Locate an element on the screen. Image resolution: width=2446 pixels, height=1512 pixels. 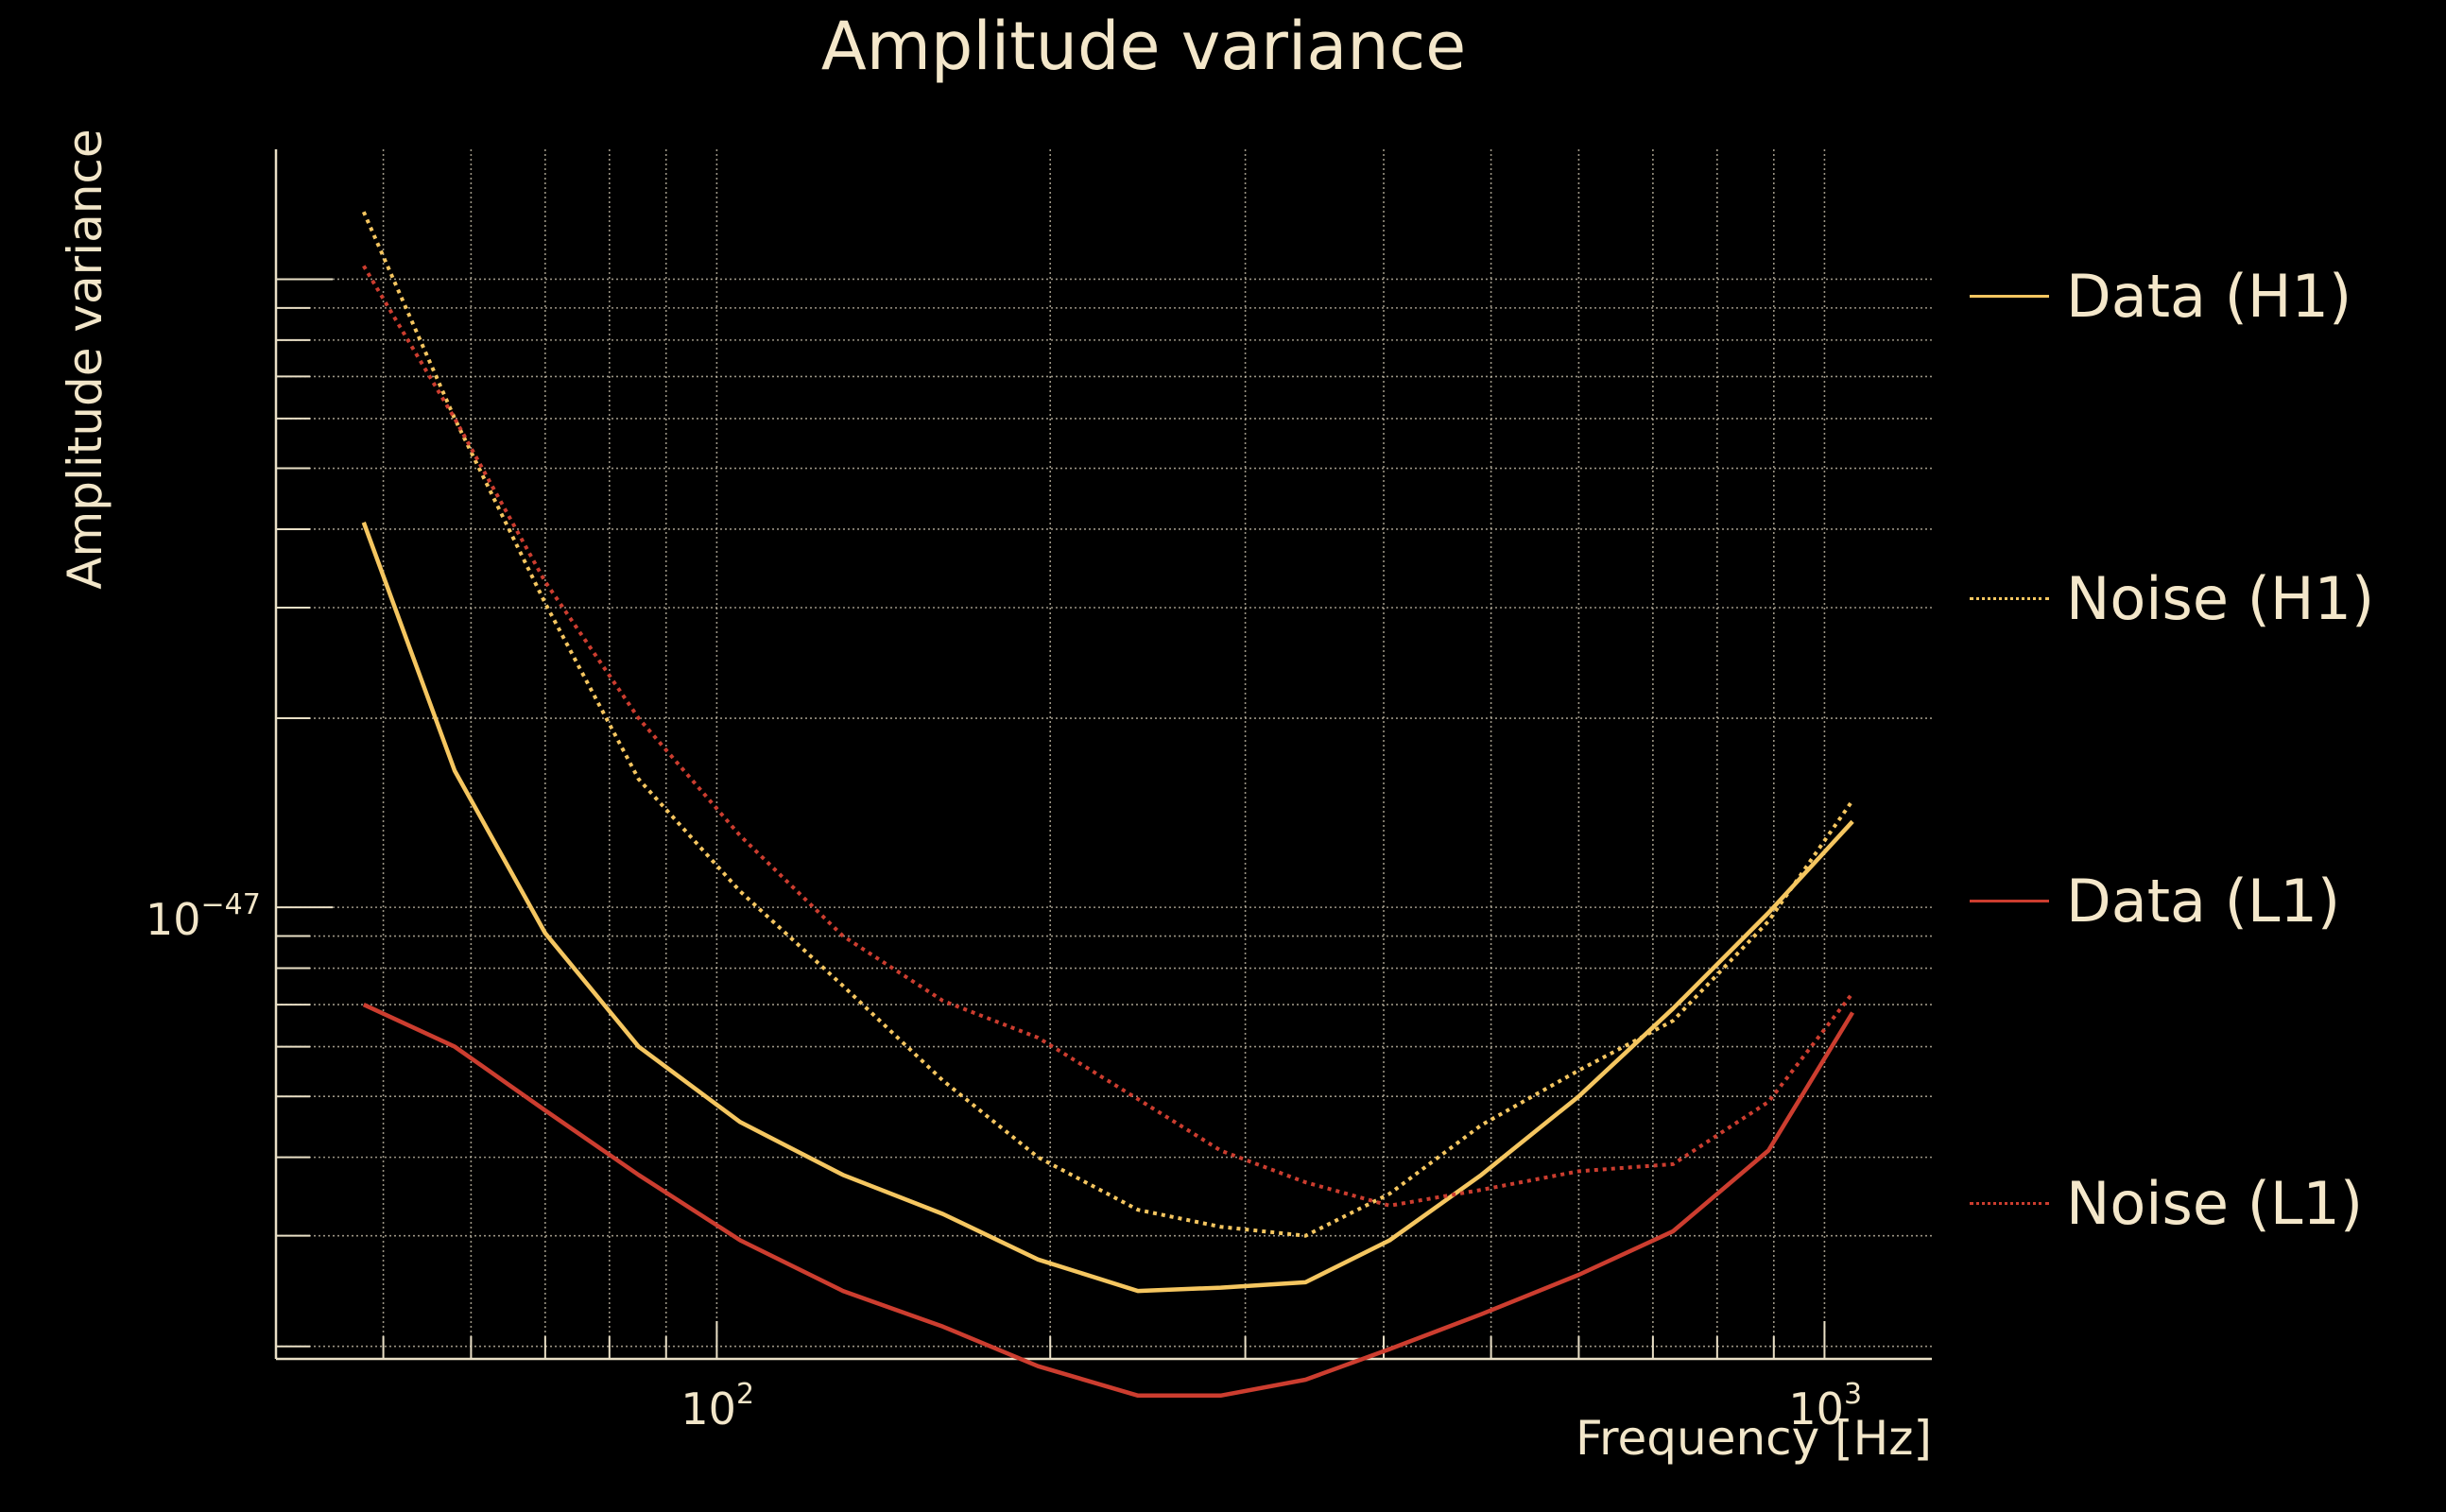
legend-item: Data (L1) is located at coordinates (2155, 900).